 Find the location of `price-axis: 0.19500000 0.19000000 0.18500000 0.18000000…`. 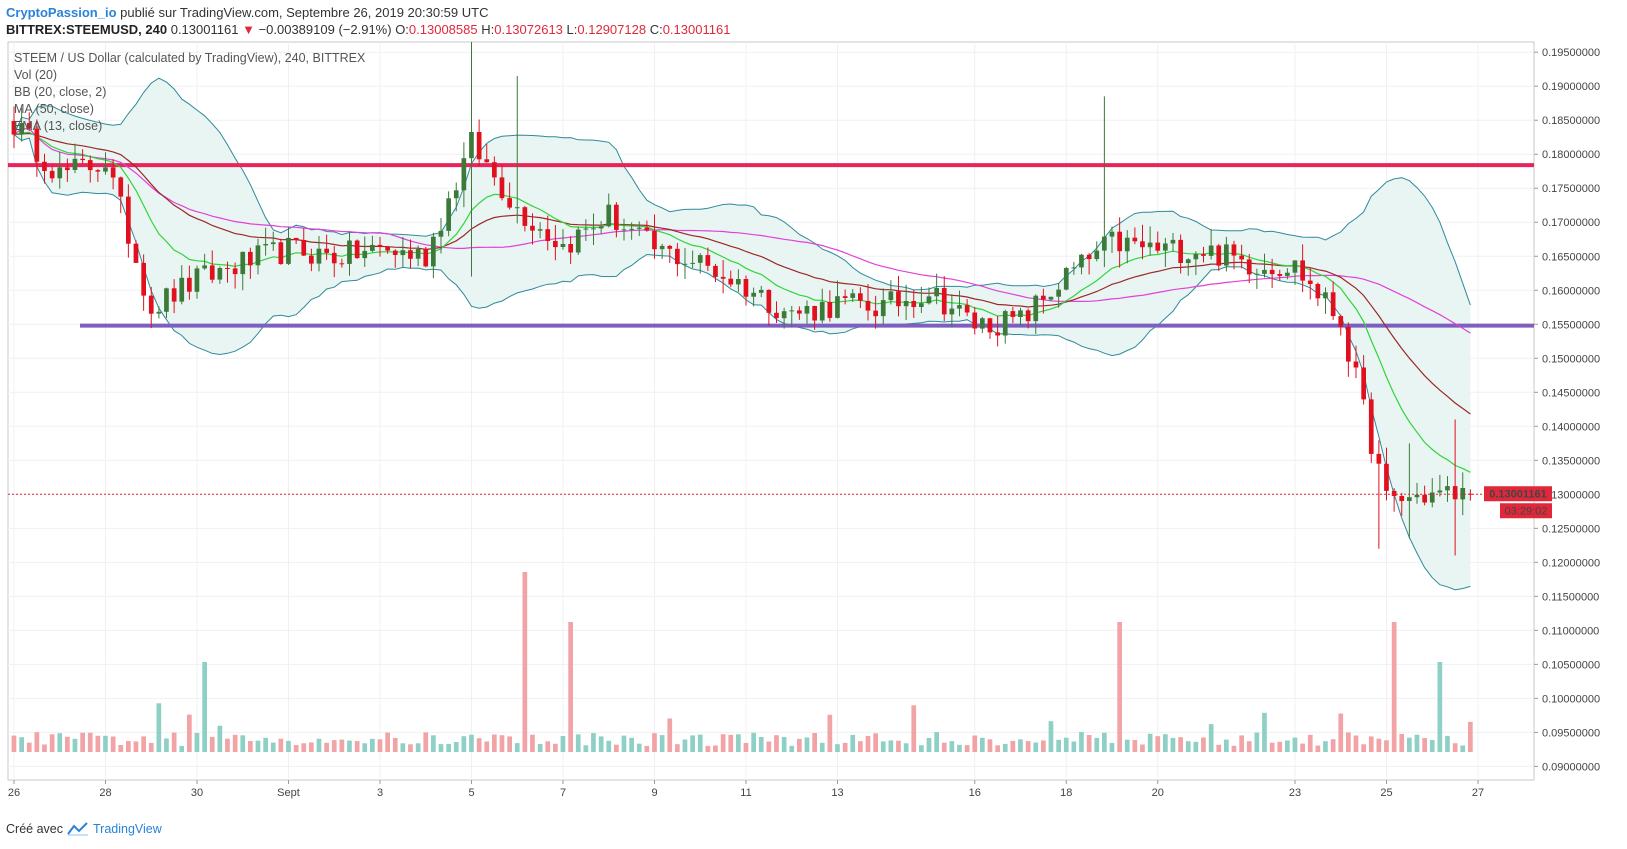

price-axis: 0.19500000 0.19000000 0.18500000 0.18000000… is located at coordinates (1567, 410).